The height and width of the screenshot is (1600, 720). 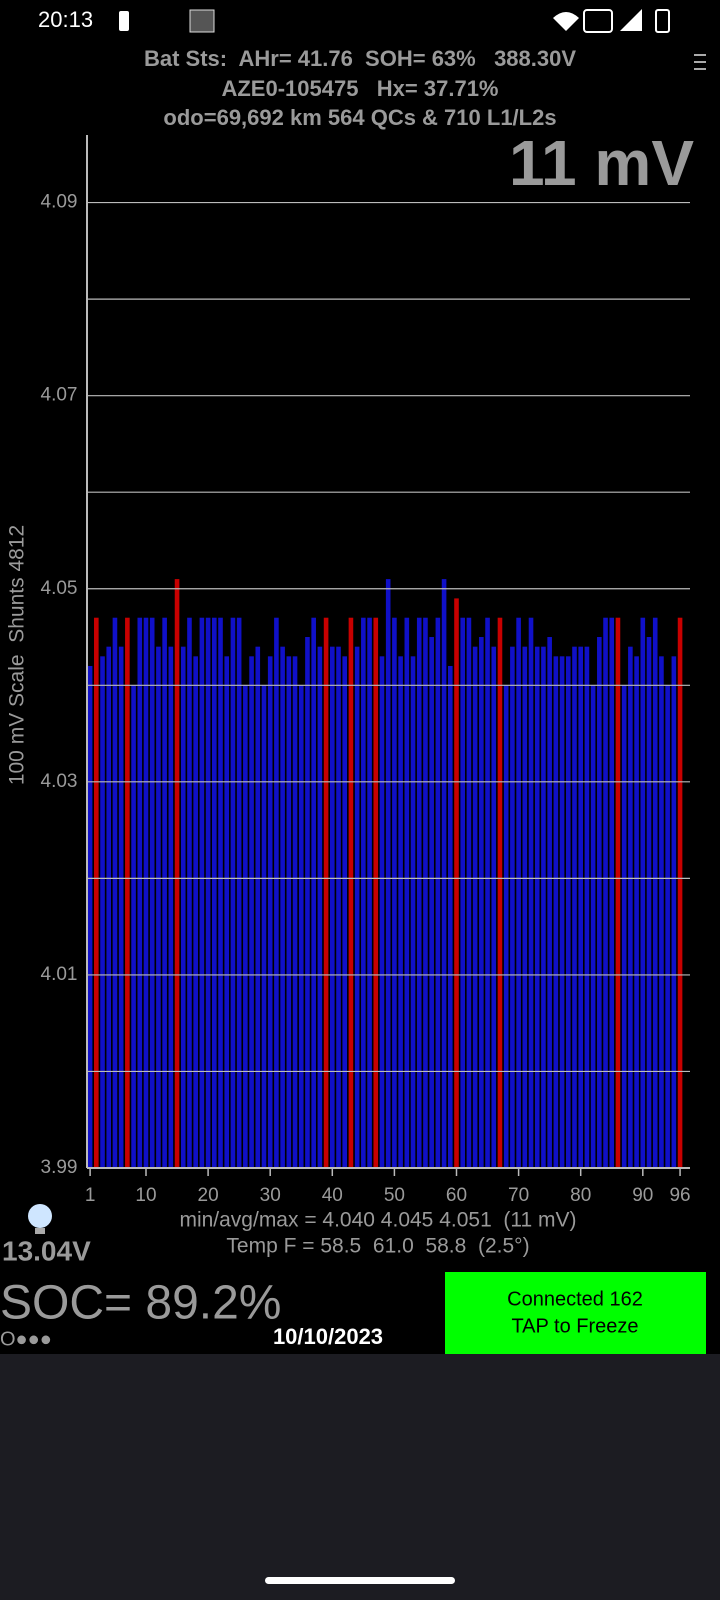 I want to click on header-line: Bat Sts: AHr= 41.76 SOH= 63% 388.30V, so click(x=360, y=58).